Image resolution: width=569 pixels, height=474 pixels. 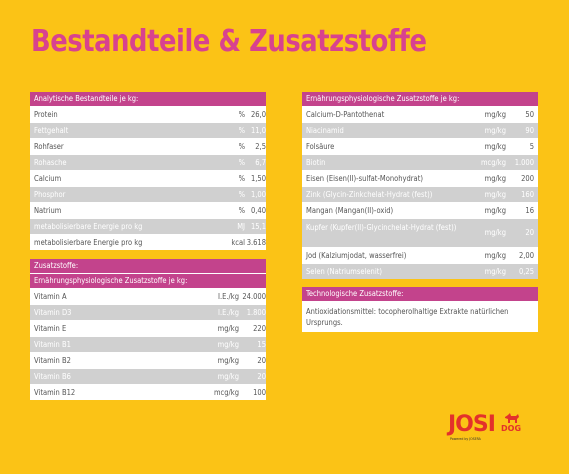 What do you see at coordinates (420, 163) in the screenshot?
I see `table-row: Biotin mcg/kg 1.000` at bounding box center [420, 163].